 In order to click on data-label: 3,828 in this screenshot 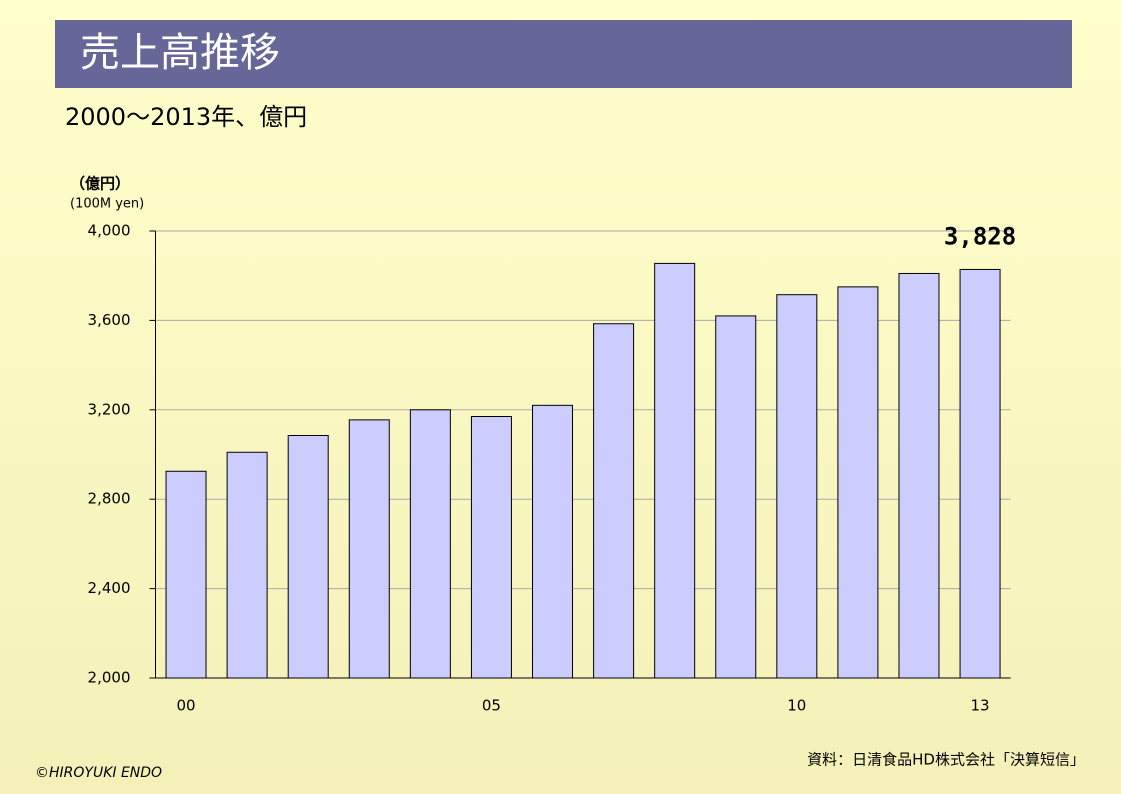, I will do `click(980, 236)`.